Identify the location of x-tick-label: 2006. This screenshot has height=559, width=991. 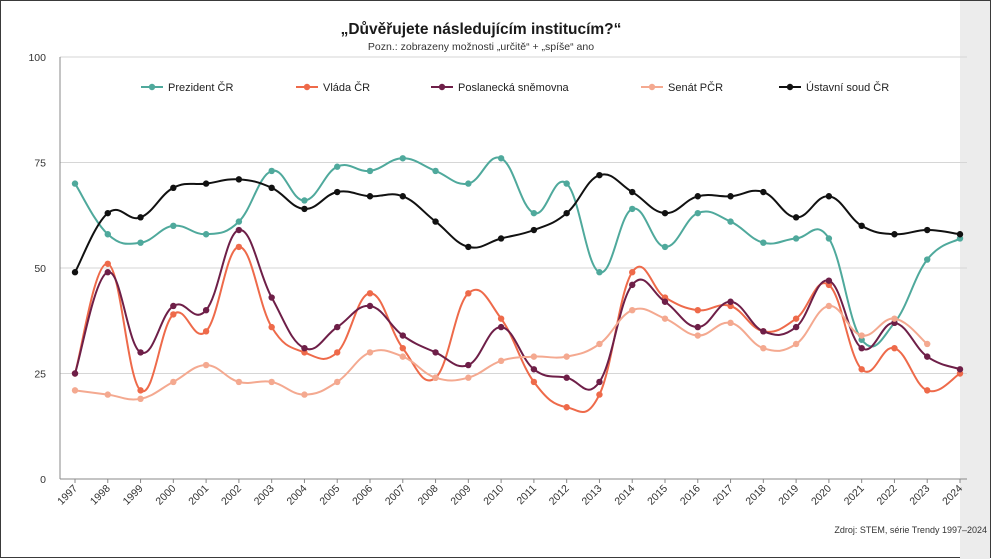
(362, 495).